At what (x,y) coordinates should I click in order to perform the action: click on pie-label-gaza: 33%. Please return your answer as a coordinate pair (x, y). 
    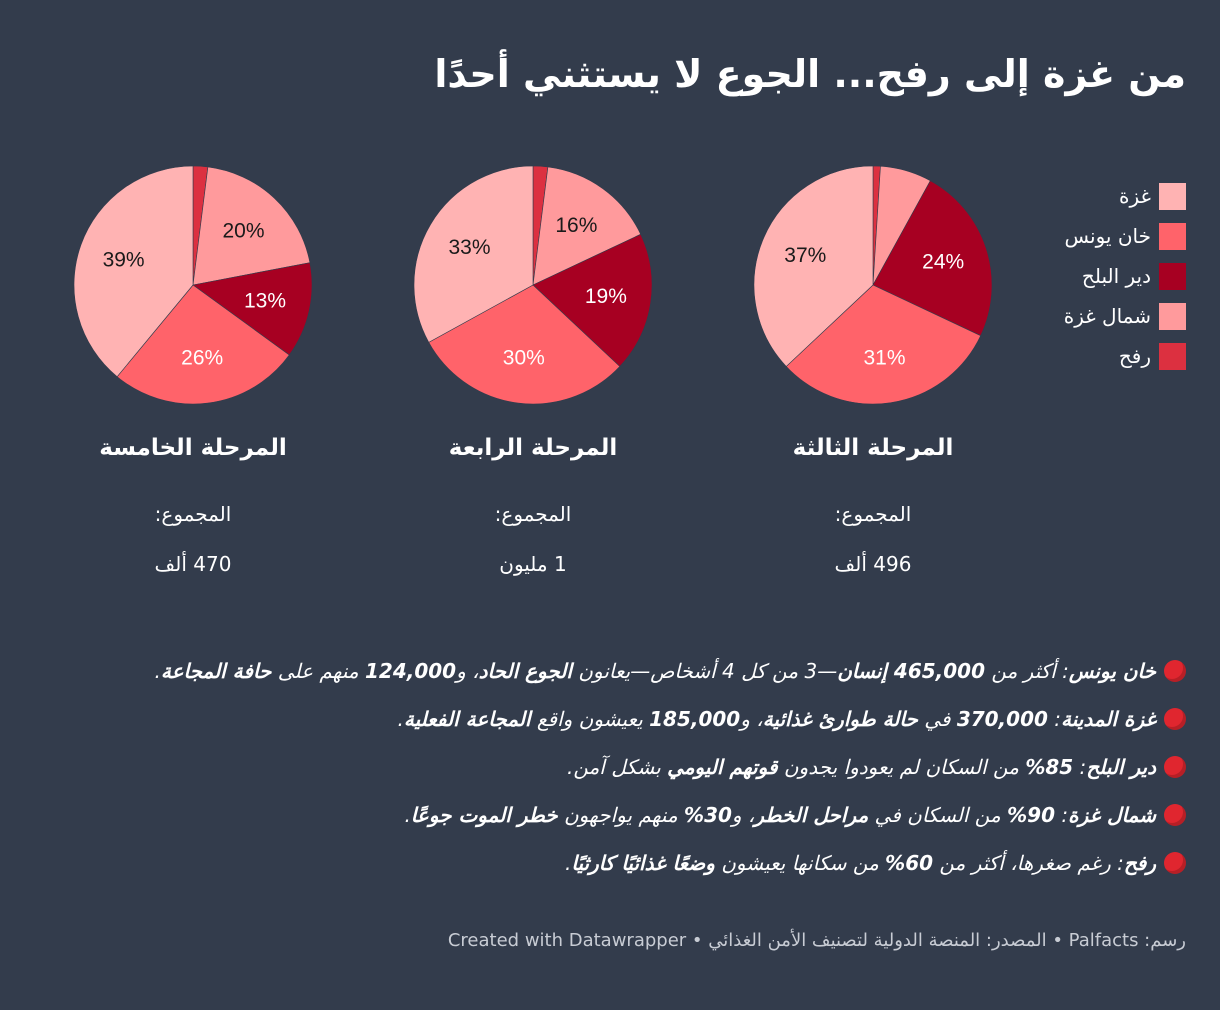
    Looking at the image, I should click on (469, 247).